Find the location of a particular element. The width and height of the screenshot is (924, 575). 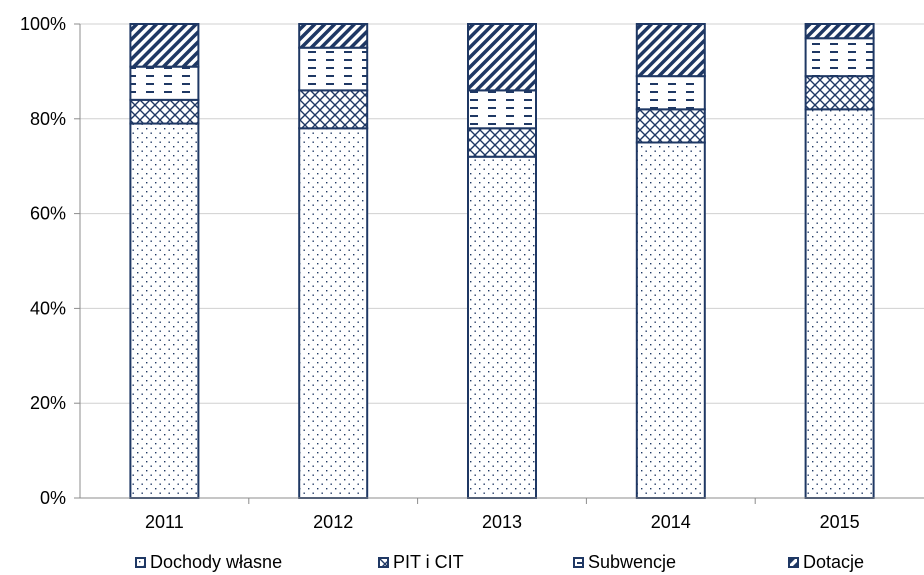

legend-label: Dochody własne is located at coordinates (216, 562).